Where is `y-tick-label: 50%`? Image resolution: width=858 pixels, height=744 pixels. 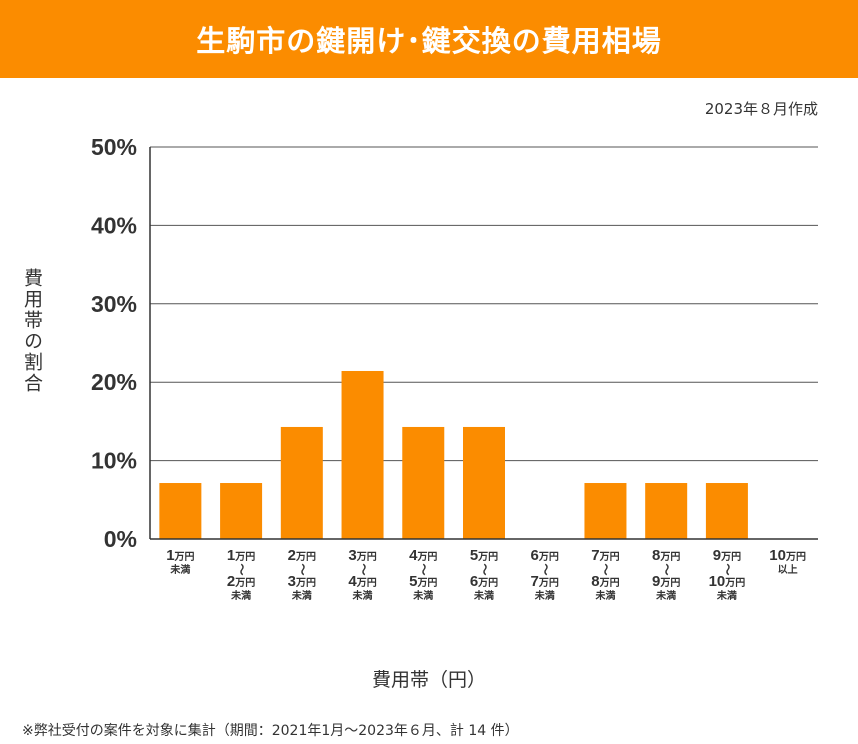 y-tick-label: 50% is located at coordinates (114, 147).